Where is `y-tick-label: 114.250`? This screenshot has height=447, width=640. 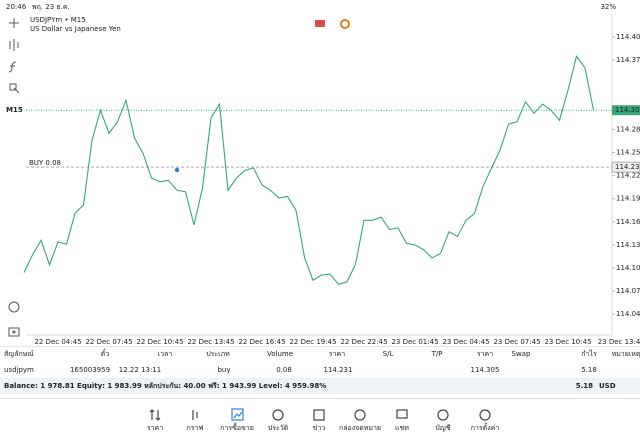
y-tick-label: 114.250 is located at coordinates (628, 153).